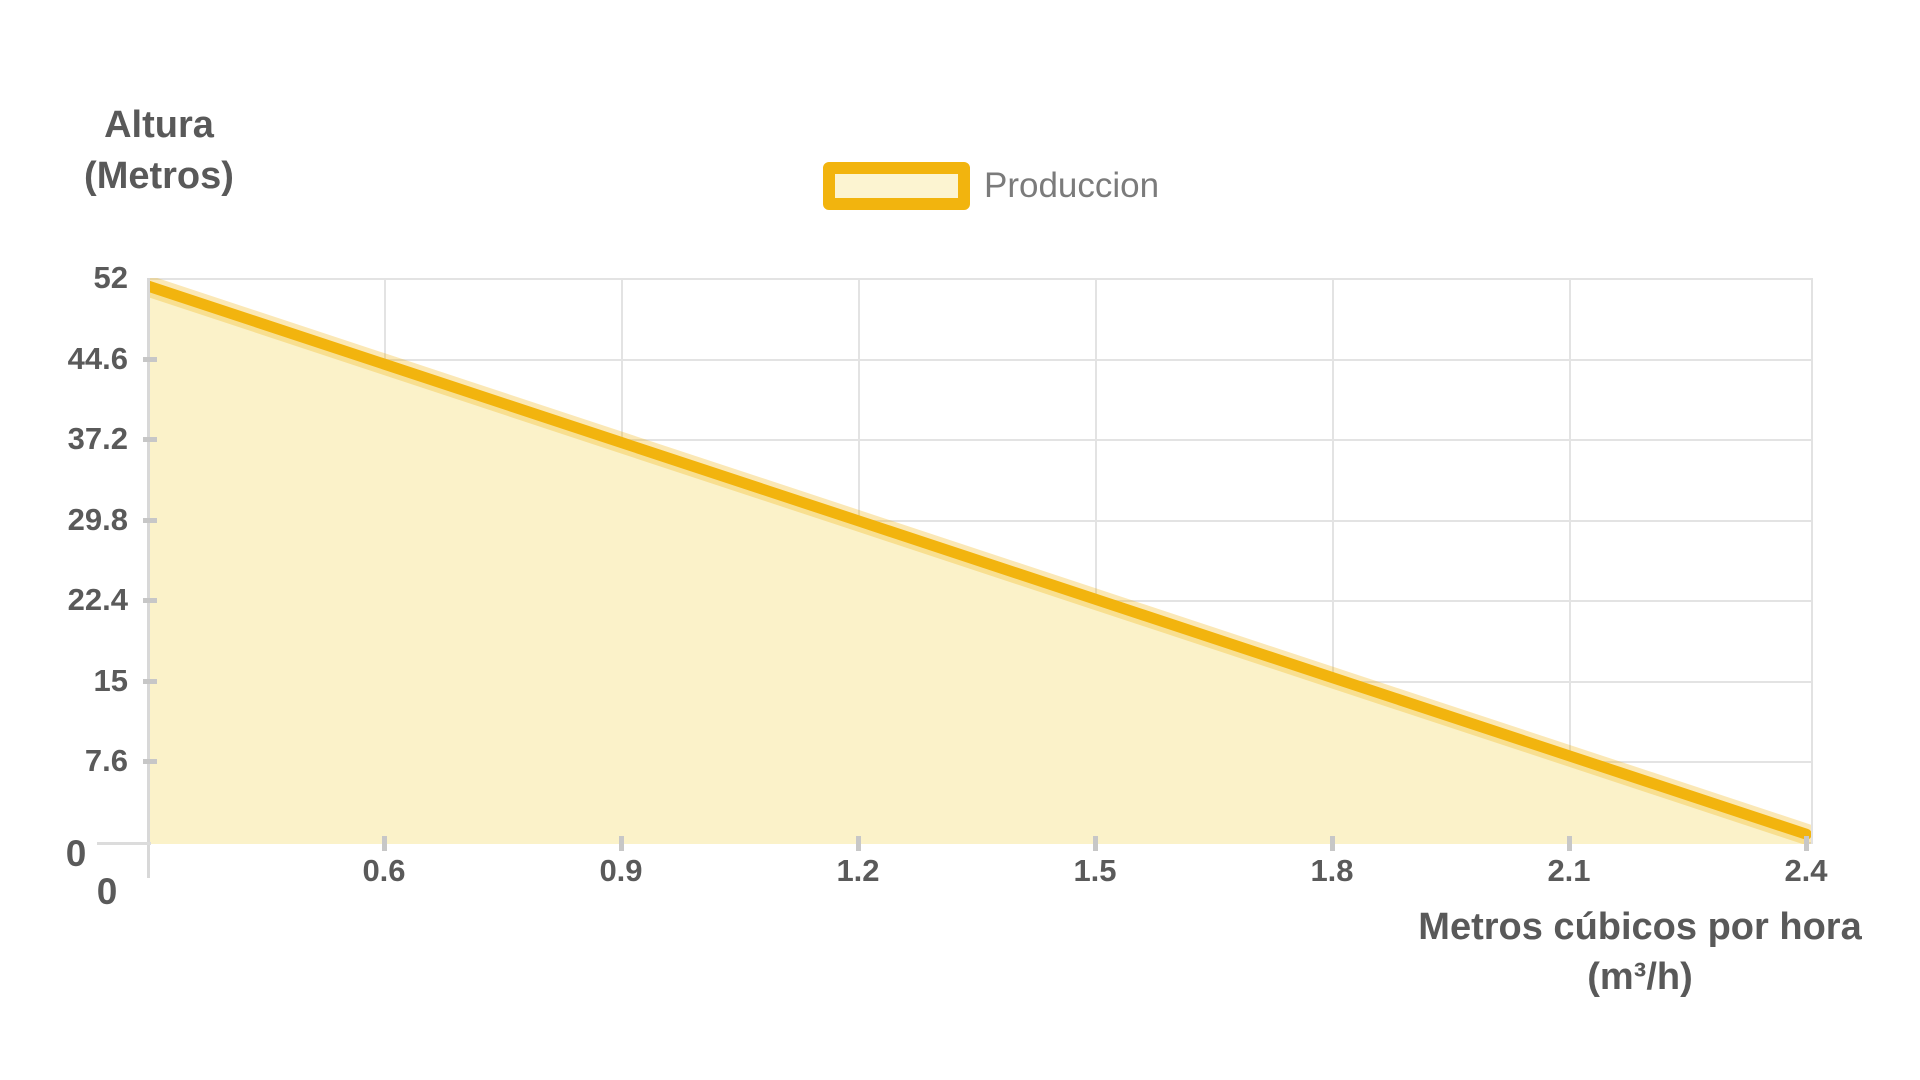 The height and width of the screenshot is (1080, 1920). What do you see at coordinates (110, 680) in the screenshot?
I see `y-tick-label: 15` at bounding box center [110, 680].